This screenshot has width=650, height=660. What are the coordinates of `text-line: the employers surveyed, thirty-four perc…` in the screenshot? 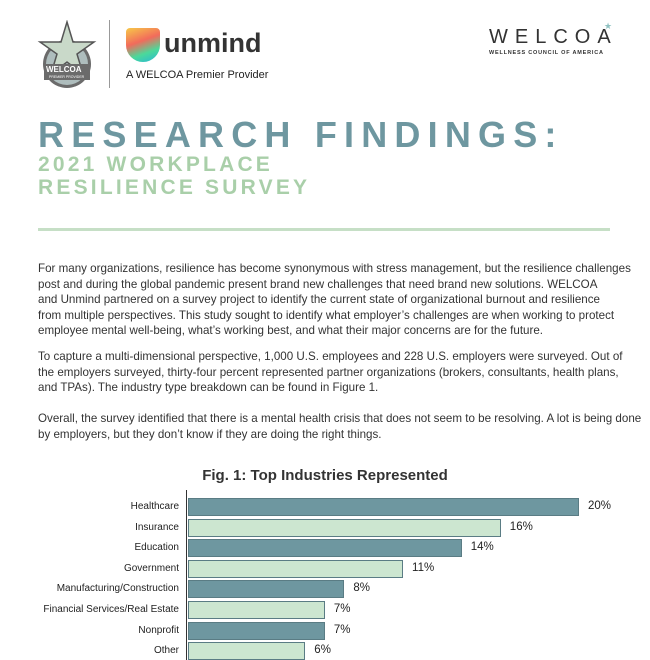 It's located at (328, 372).